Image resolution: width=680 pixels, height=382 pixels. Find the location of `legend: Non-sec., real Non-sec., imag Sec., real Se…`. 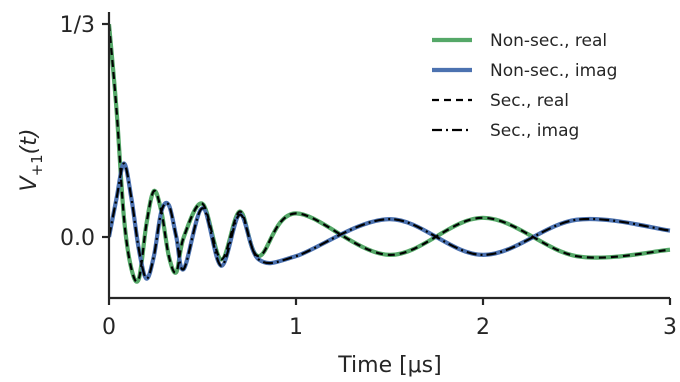

legend: Non-sec., real Non-sec., imag Sec., real Se… is located at coordinates (524, 86).